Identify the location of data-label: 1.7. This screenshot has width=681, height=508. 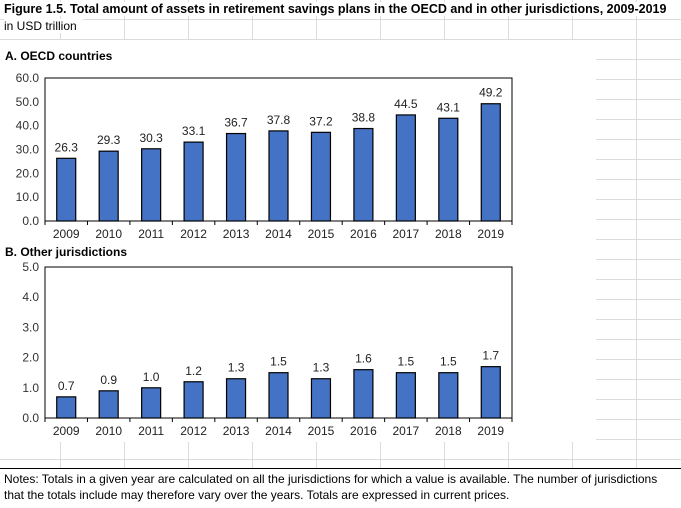
(490, 356).